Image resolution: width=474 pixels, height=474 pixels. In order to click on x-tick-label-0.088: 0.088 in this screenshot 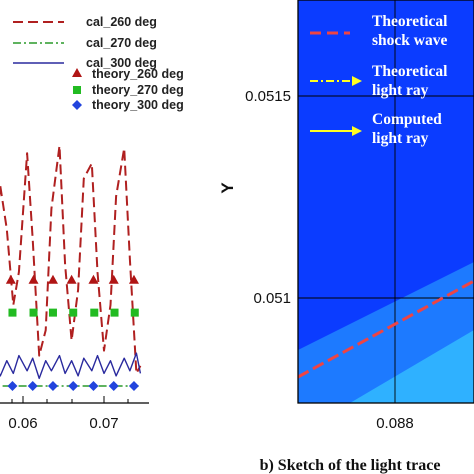, I will do `click(395, 423)`.